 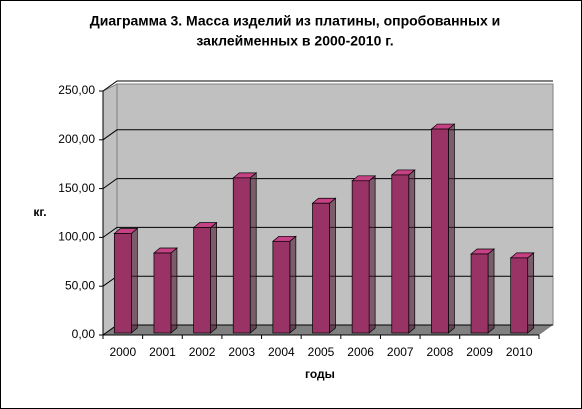 I want to click on x-axis-label: годы, so click(x=320, y=374).